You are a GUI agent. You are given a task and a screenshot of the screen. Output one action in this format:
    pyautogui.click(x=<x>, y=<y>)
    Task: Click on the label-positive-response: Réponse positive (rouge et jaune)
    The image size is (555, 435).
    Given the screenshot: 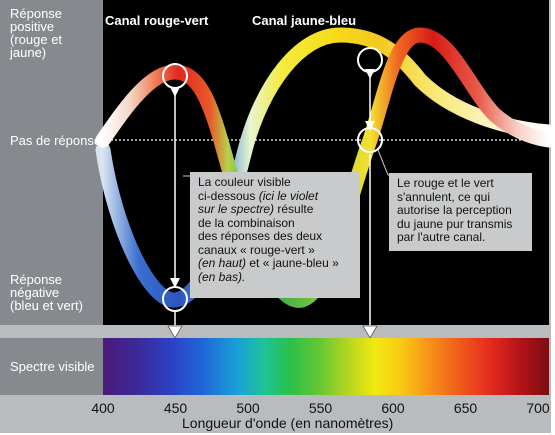 What is the action you would take?
    pyautogui.click(x=36, y=33)
    